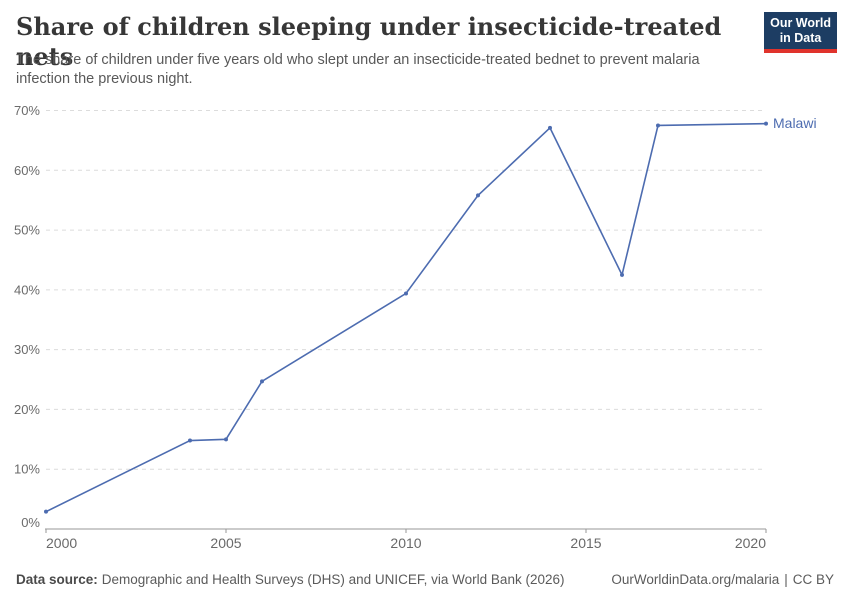  I want to click on y-tick-label: 70%, so click(27, 110).